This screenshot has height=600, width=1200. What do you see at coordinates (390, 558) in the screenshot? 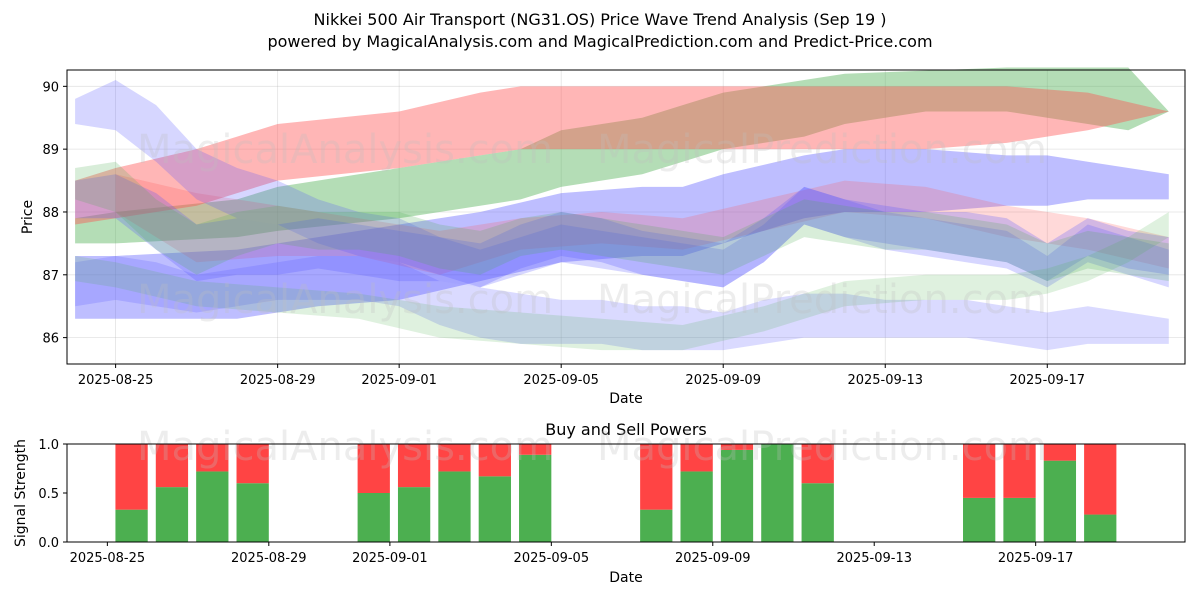
I see `signal-x-tick-label: 2025-09-01` at bounding box center [390, 558].